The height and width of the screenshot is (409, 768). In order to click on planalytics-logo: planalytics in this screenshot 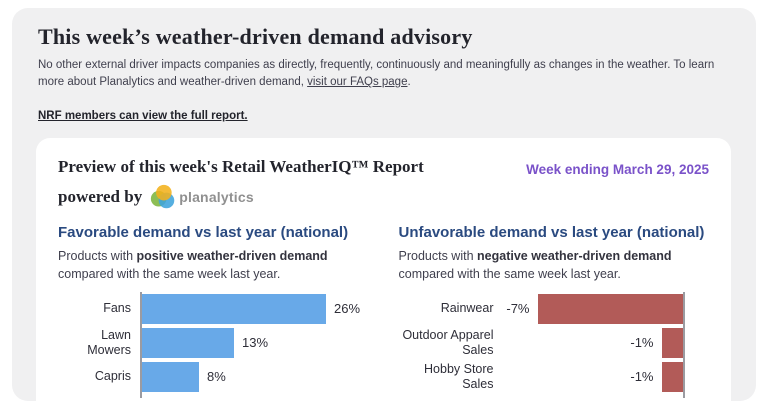, I will do `click(202, 197)`.